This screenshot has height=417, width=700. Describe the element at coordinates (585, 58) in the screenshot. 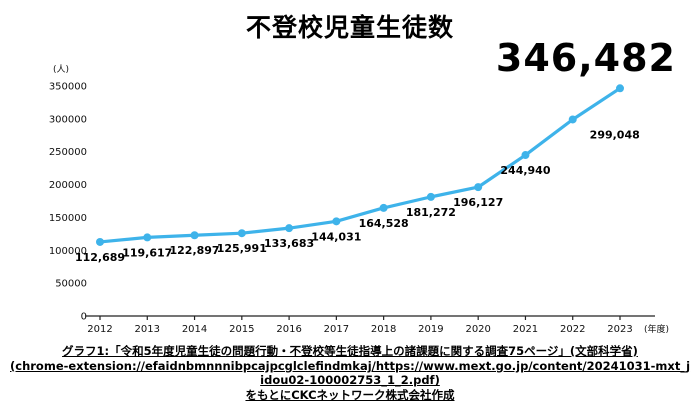

I see `latest-value-headline: 346,482` at that location.